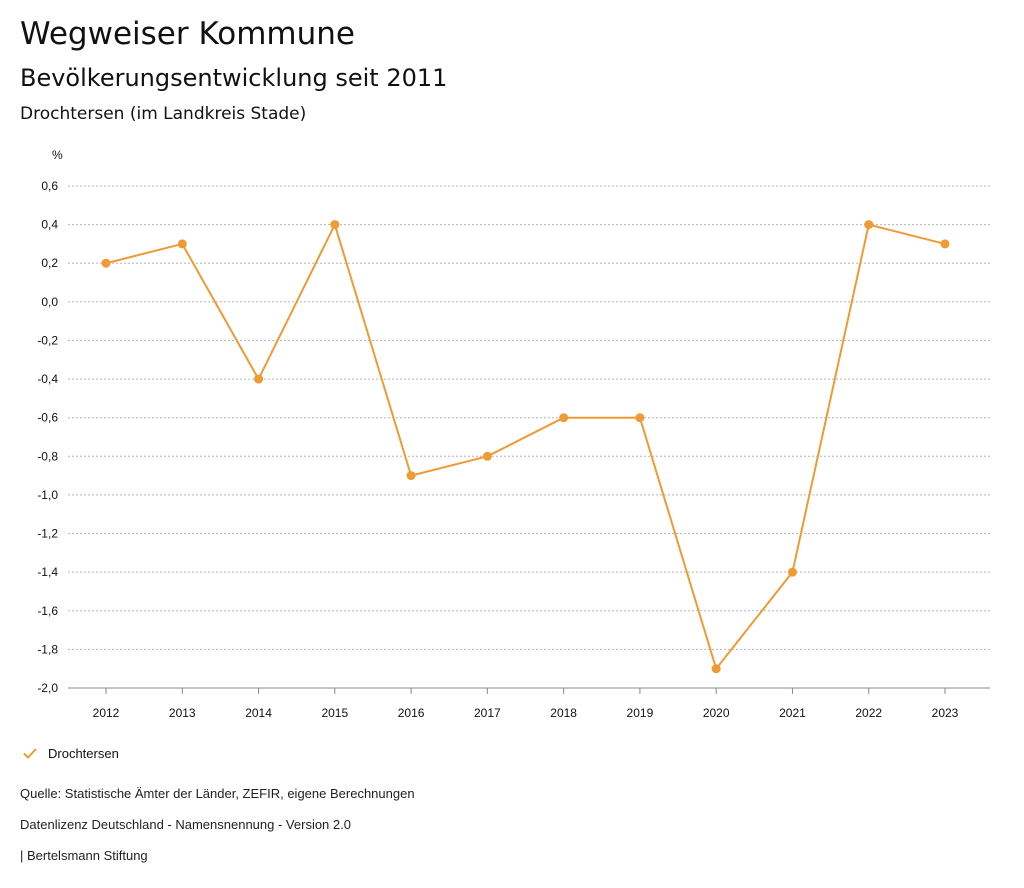 Image resolution: width=1024 pixels, height=888 pixels. Describe the element at coordinates (47, 534) in the screenshot. I see `y-tick-label: -1,2` at that location.